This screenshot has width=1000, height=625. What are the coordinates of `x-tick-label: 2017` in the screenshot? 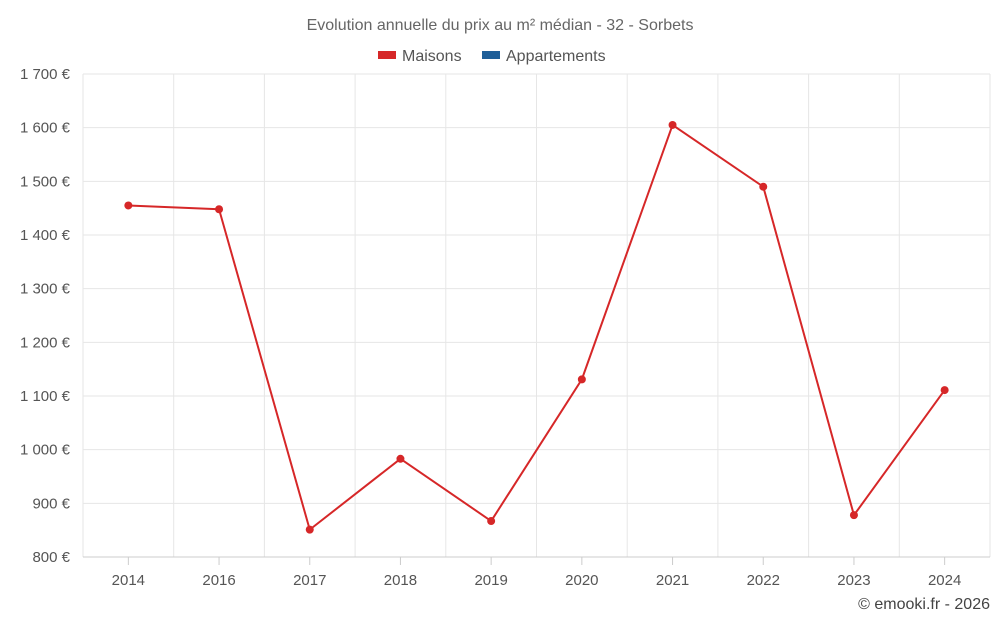 It's located at (309, 580).